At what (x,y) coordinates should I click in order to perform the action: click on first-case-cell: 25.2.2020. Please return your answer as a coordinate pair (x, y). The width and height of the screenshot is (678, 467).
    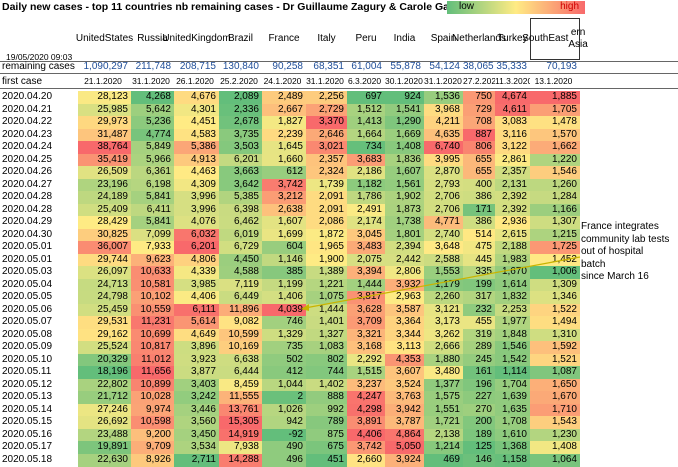
    Looking at the image, I should click on (239, 81).